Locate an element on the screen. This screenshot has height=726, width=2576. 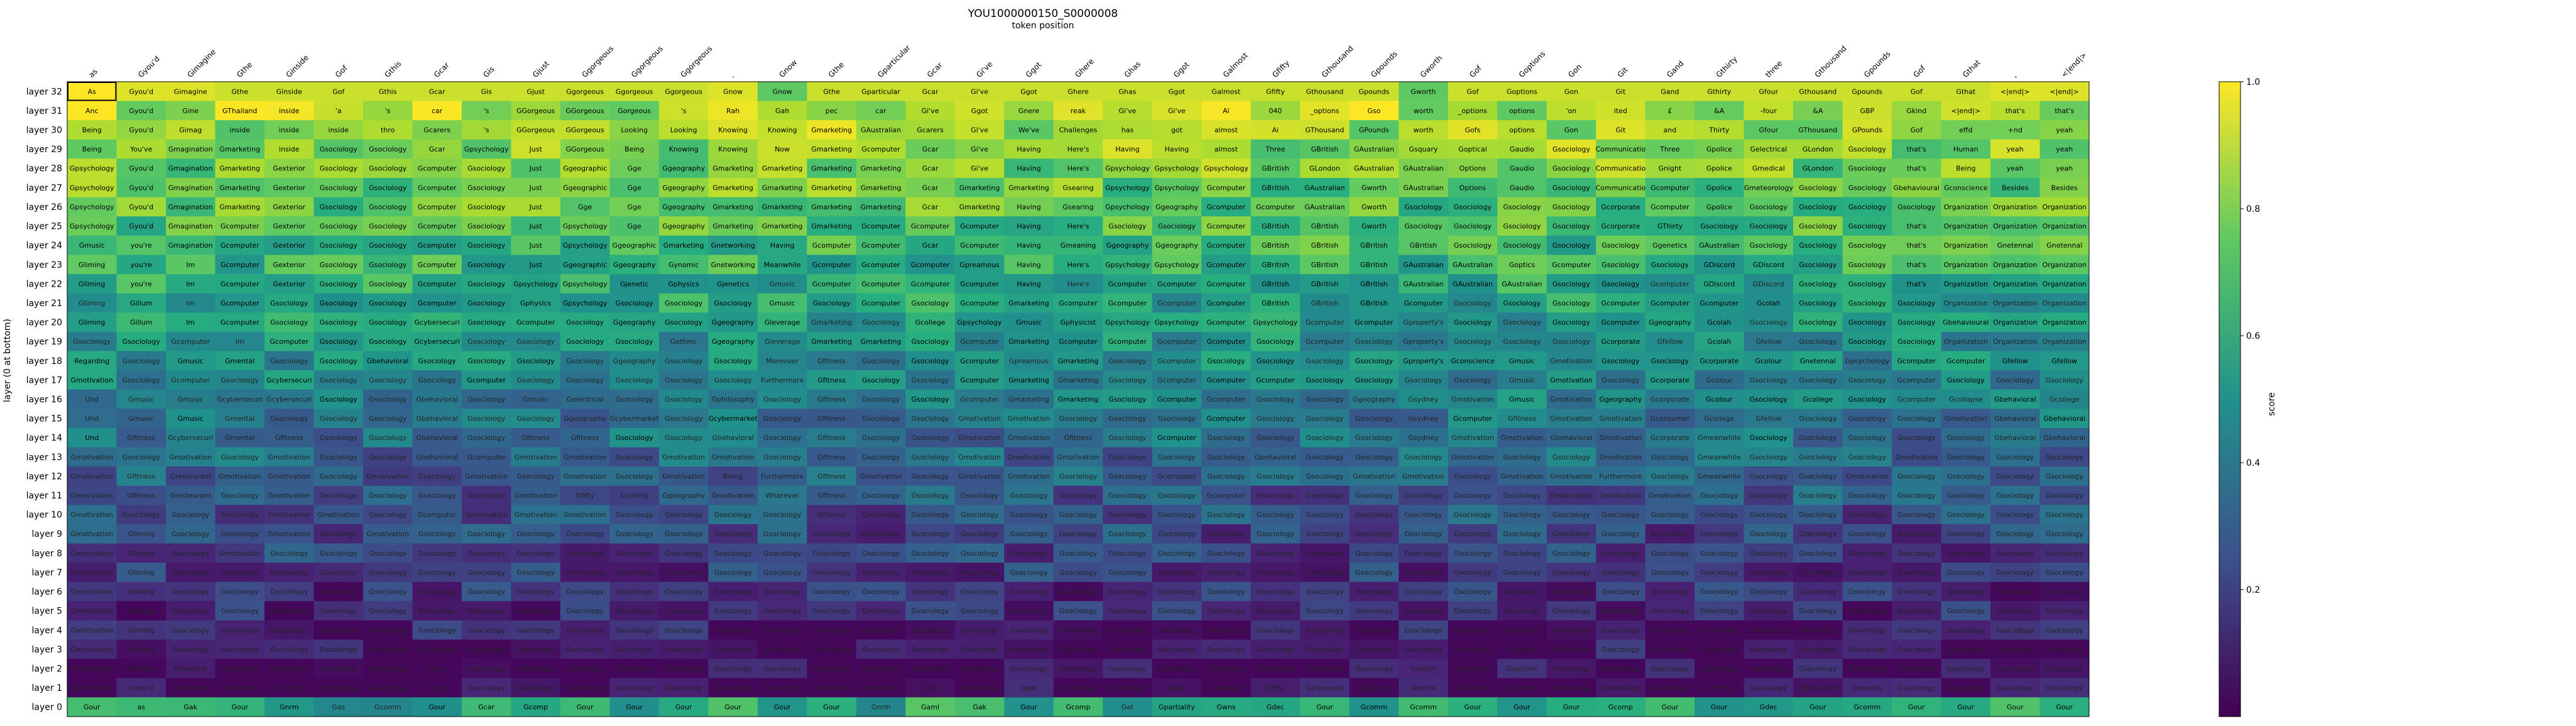
cell-token: Gge is located at coordinates (634, 188).